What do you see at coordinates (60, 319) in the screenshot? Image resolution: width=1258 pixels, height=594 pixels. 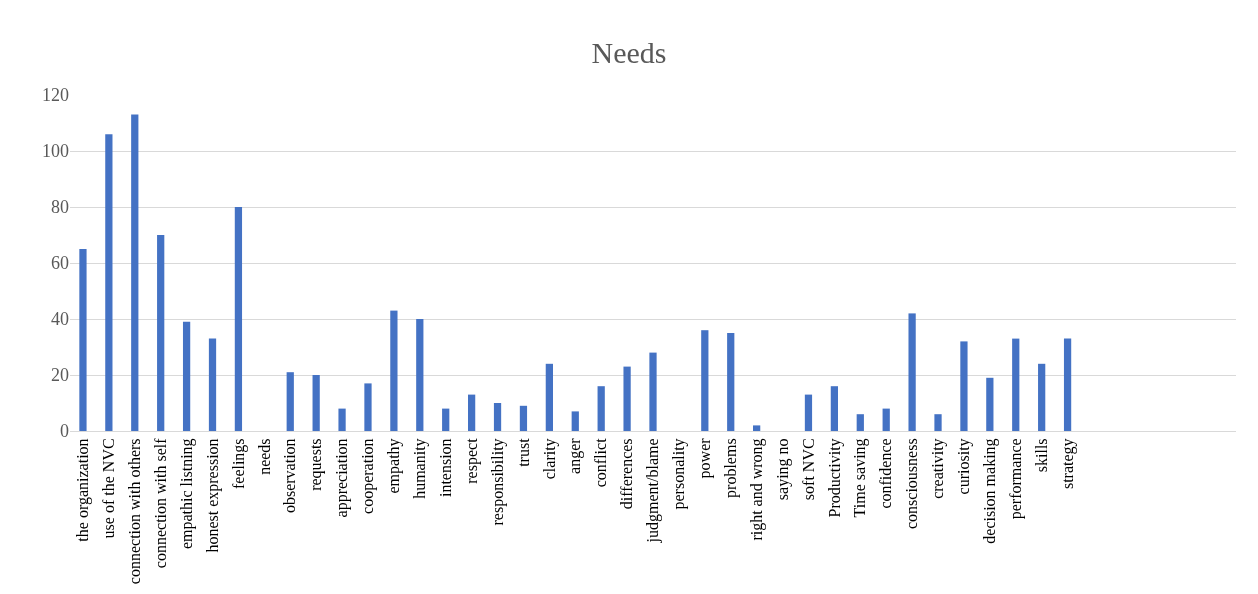 I see `y-tick-label: 40` at bounding box center [60, 319].